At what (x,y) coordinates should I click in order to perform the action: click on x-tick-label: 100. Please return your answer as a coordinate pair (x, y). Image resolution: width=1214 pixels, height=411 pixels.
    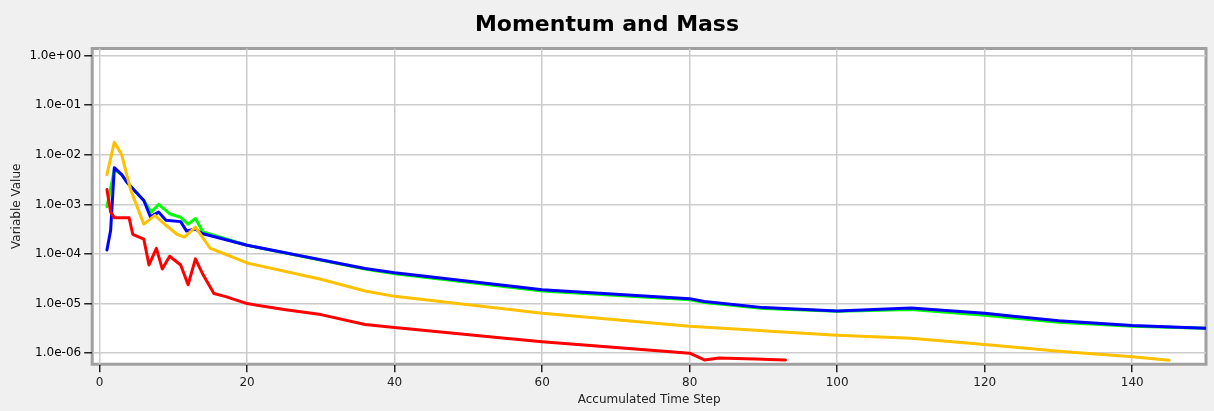
    Looking at the image, I should click on (837, 381).